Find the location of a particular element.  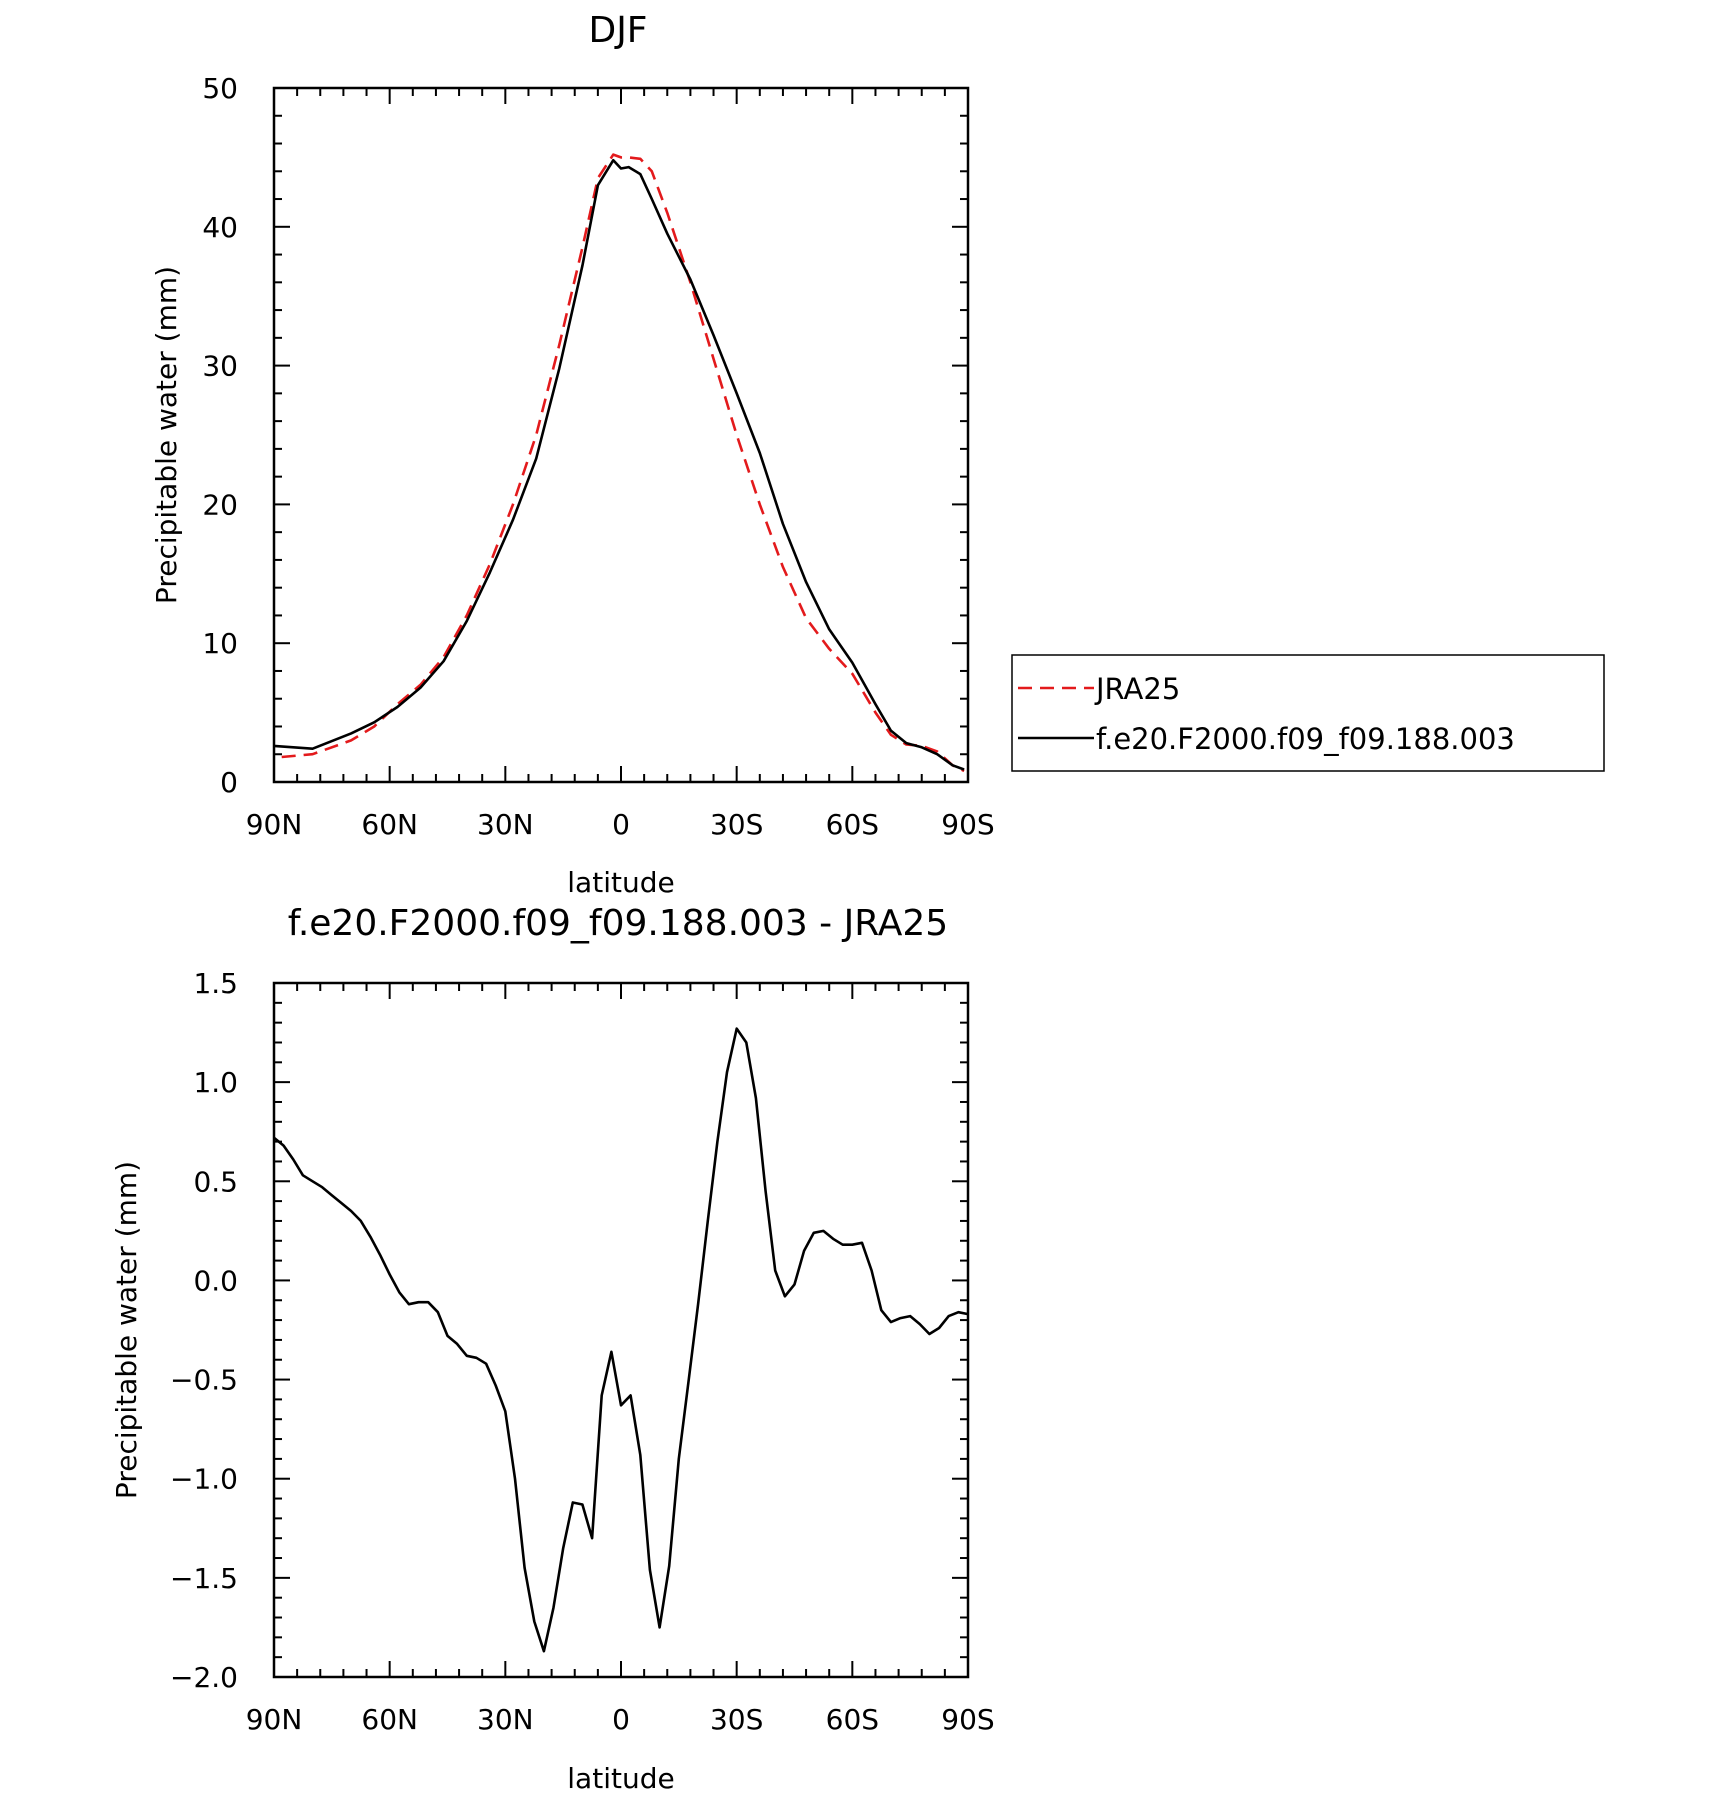

series-line-jra25 is located at coordinates (623, 463).